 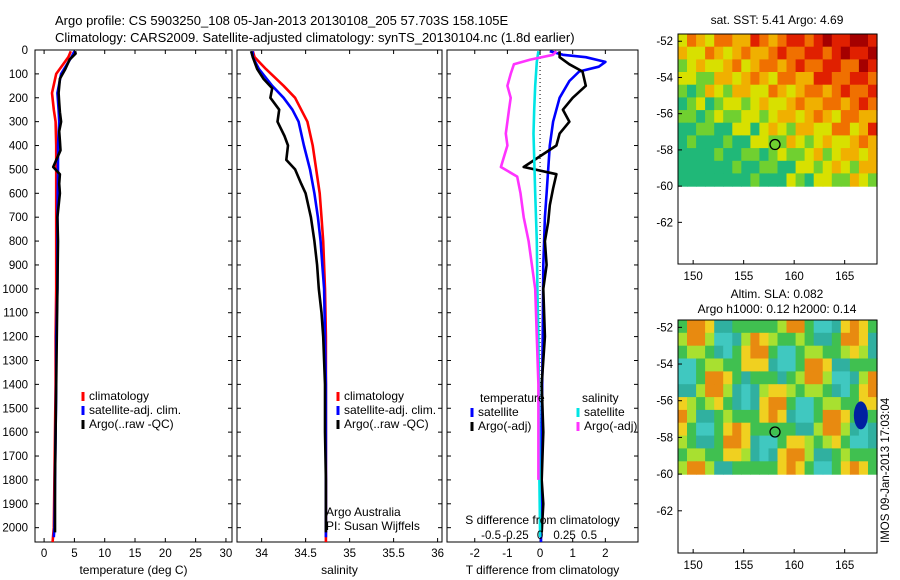 I want to click on difference-top-tick-label: -0.5, so click(x=491, y=536).